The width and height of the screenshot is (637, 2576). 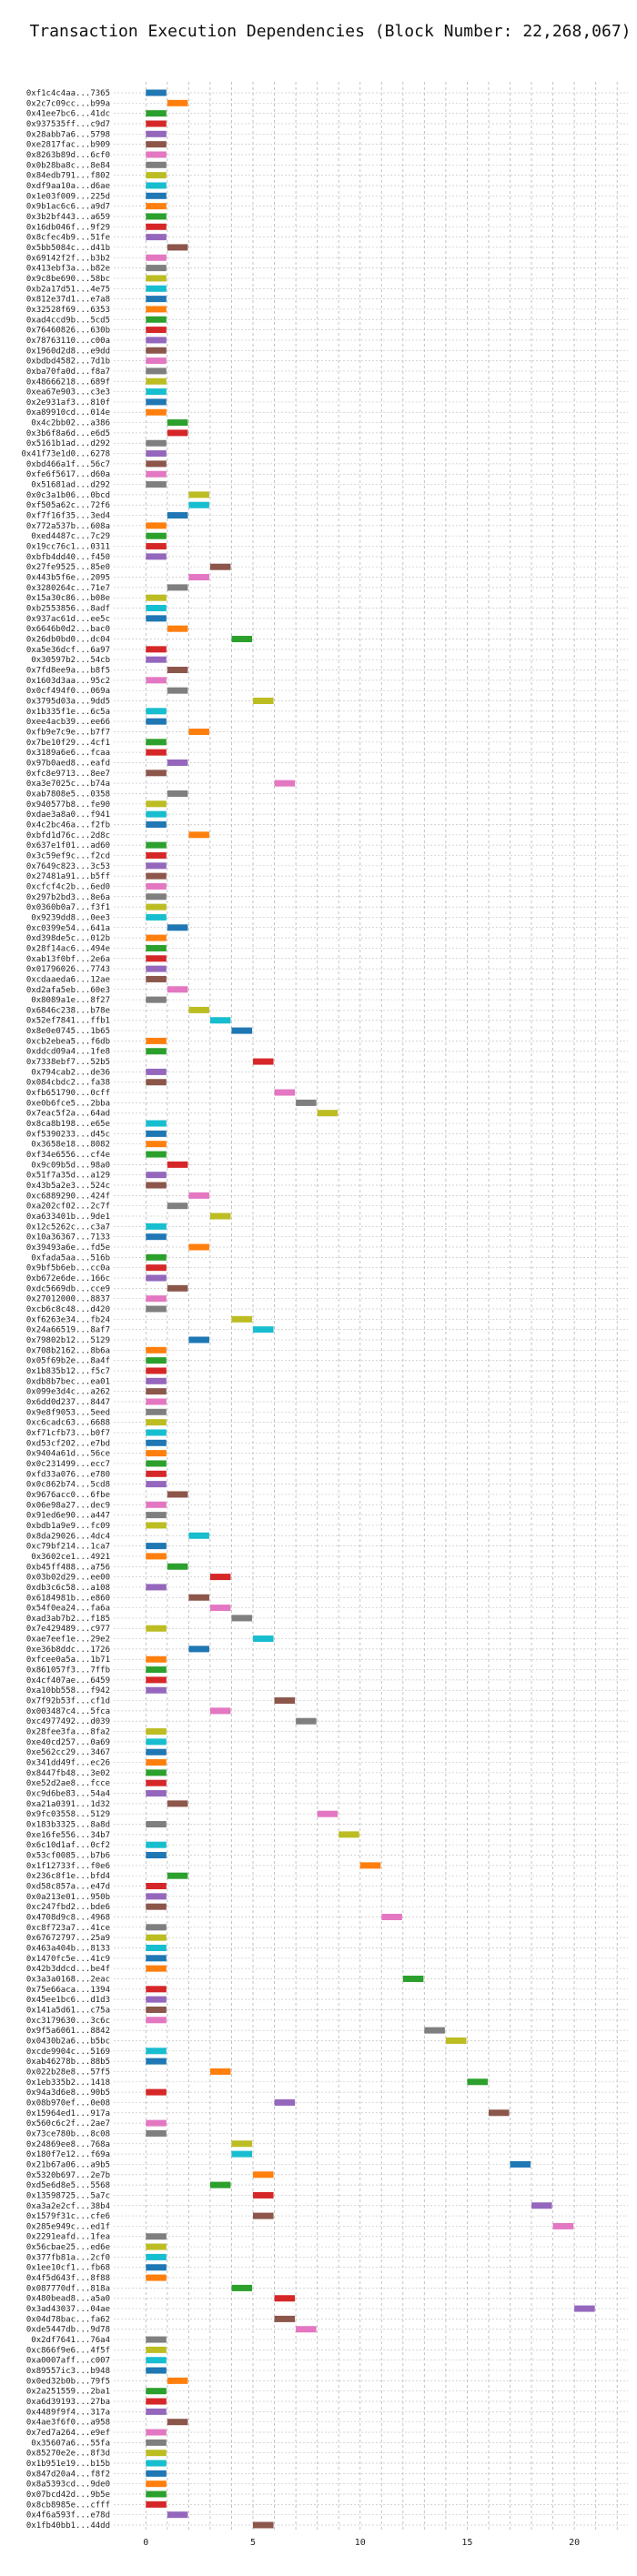 I want to click on tx-hash-label: 0x0360b0a7...f3f1, so click(x=68, y=907).